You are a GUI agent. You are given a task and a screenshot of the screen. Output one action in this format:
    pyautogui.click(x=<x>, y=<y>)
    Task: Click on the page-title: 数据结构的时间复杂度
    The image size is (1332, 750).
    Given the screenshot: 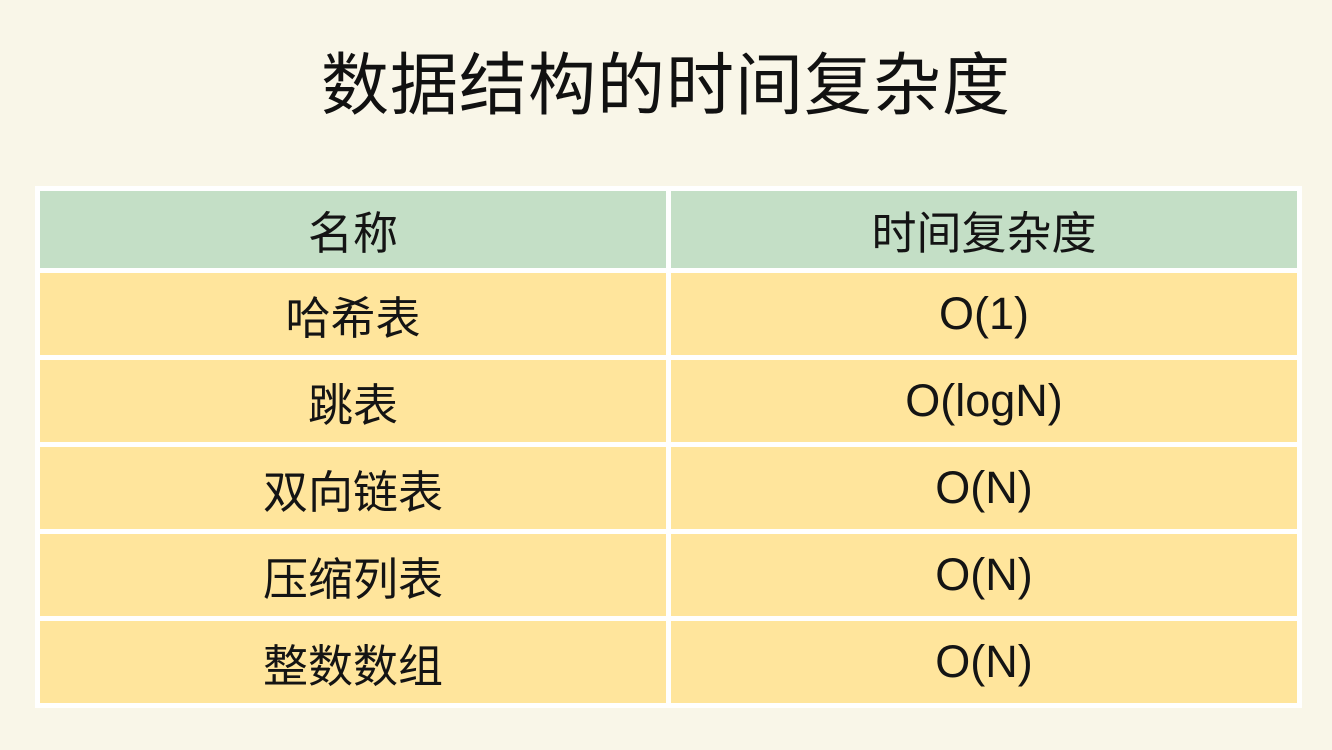 What is the action you would take?
    pyautogui.click(x=665, y=86)
    